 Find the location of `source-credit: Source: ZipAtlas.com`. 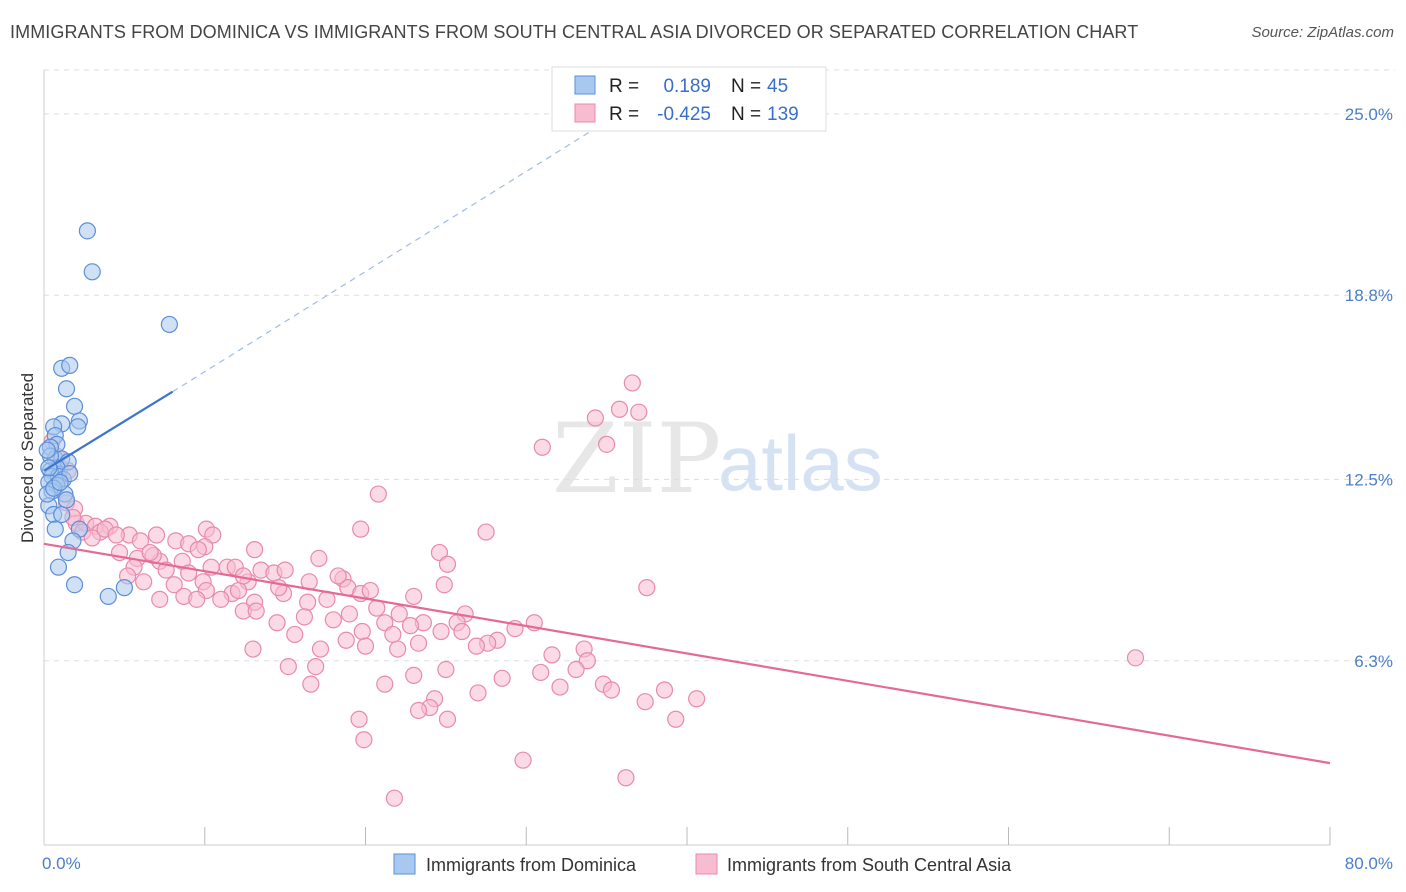

source-credit: Source: ZipAtlas.com is located at coordinates (1322, 32).